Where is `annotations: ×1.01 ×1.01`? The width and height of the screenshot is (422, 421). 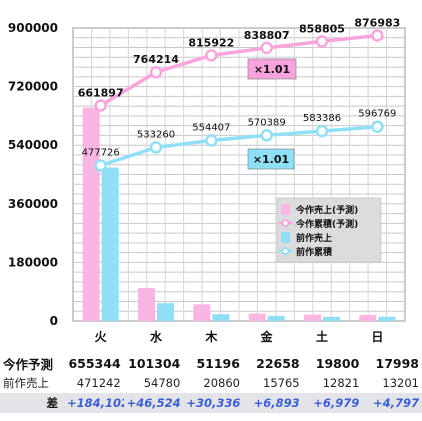 annotations: ×1.01 ×1.01 is located at coordinates (272, 114).